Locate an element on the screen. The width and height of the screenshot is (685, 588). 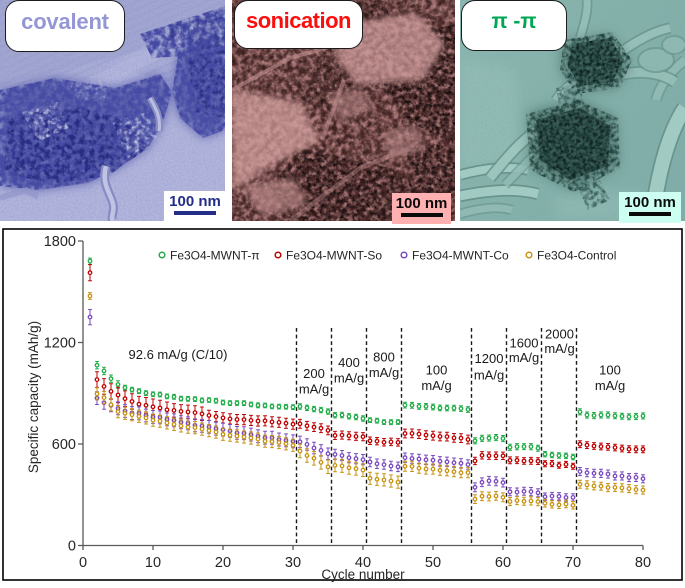
svg-text: Fe3O4-Control is located at coordinates (576, 256).